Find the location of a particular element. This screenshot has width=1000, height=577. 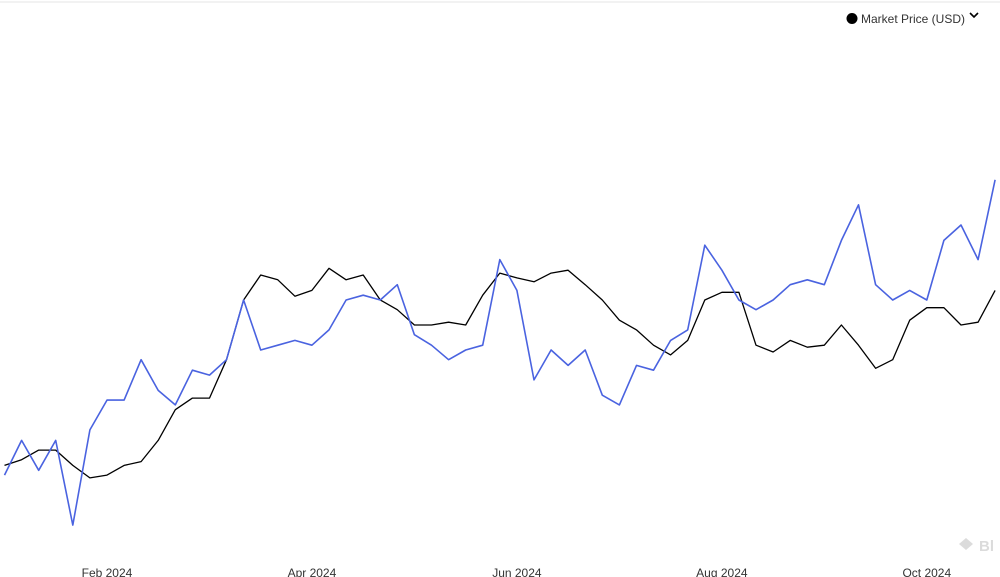

watermark-group: Bl is located at coordinates (976, 546).